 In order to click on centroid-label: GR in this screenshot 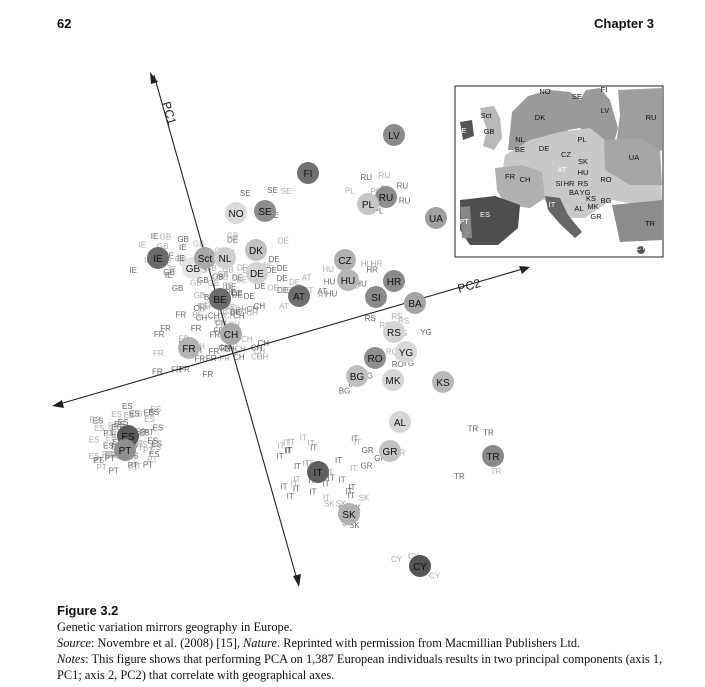, I will do `click(390, 452)`.